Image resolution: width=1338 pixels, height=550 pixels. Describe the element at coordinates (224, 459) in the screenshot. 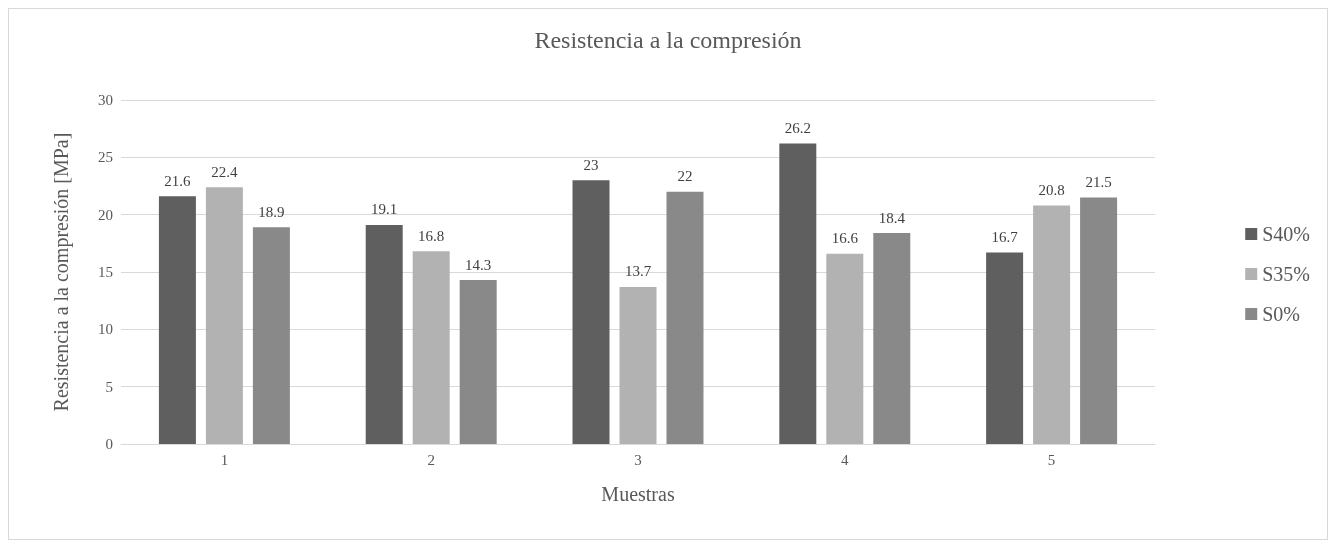

I see `x-tick-label: 1` at that location.